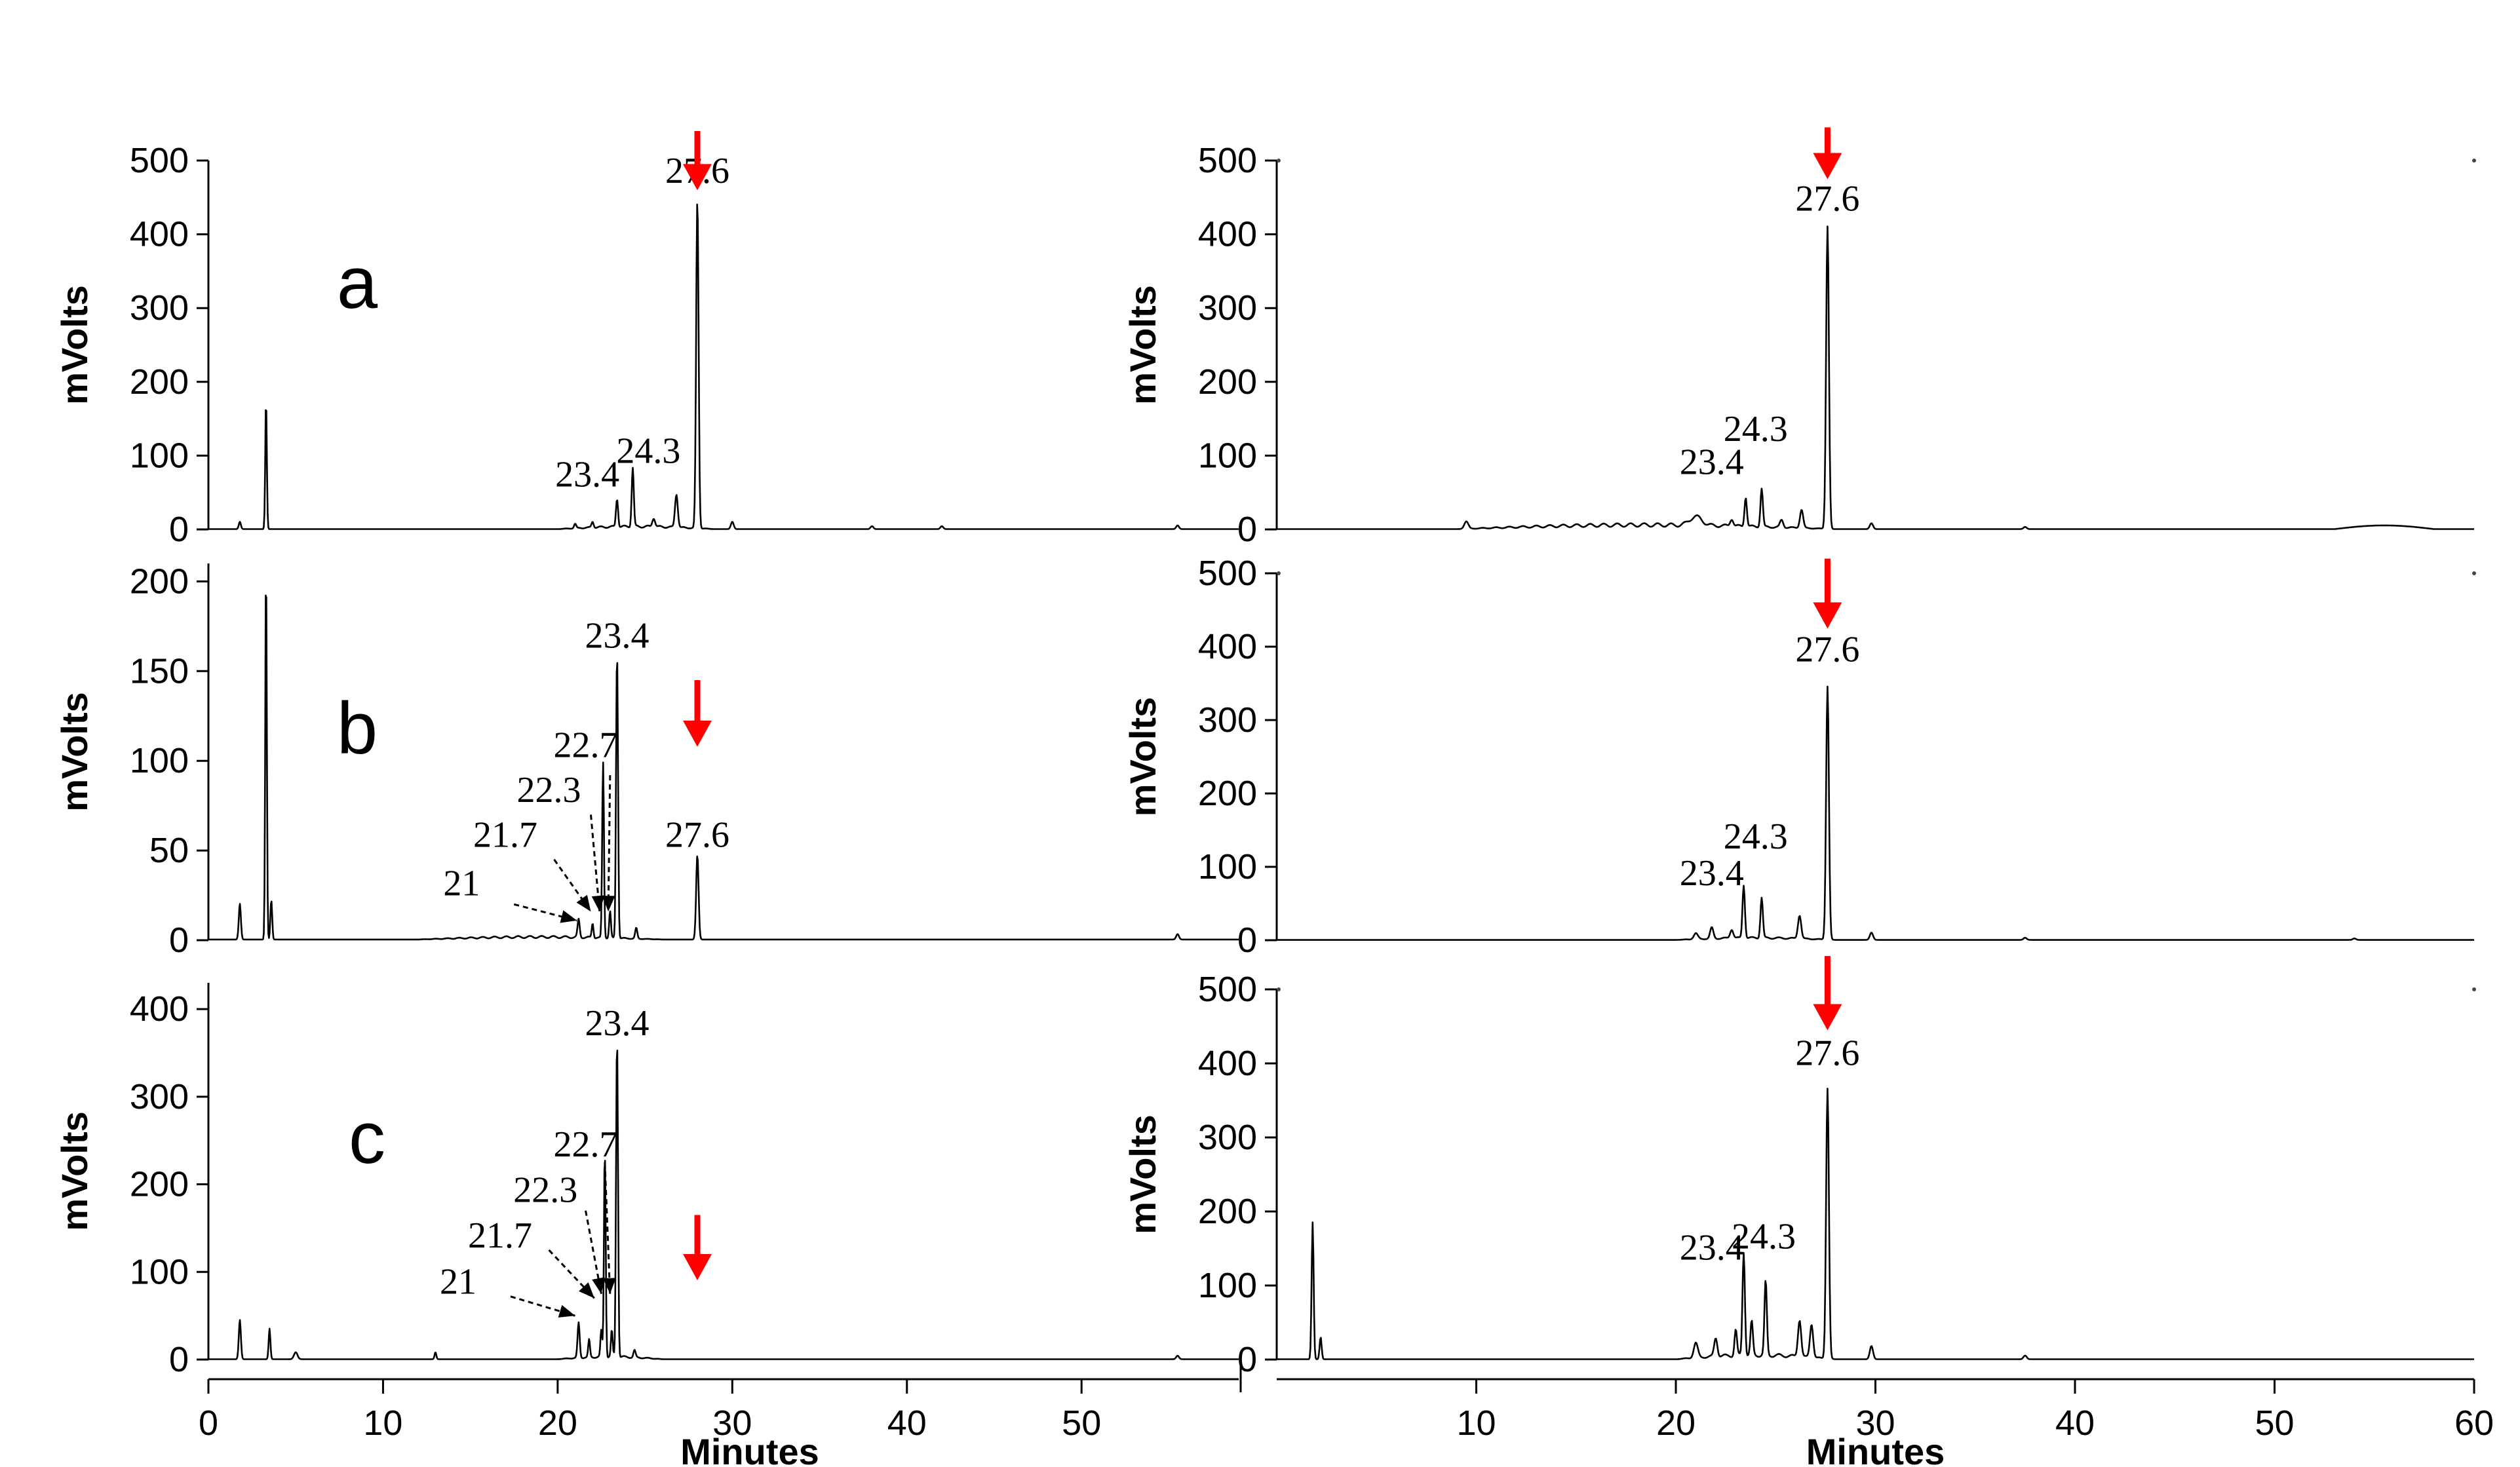 The width and height of the screenshot is (2520, 1467). What do you see at coordinates (2474, 1423) in the screenshot?
I see `x-tick-label: 60` at bounding box center [2474, 1423].